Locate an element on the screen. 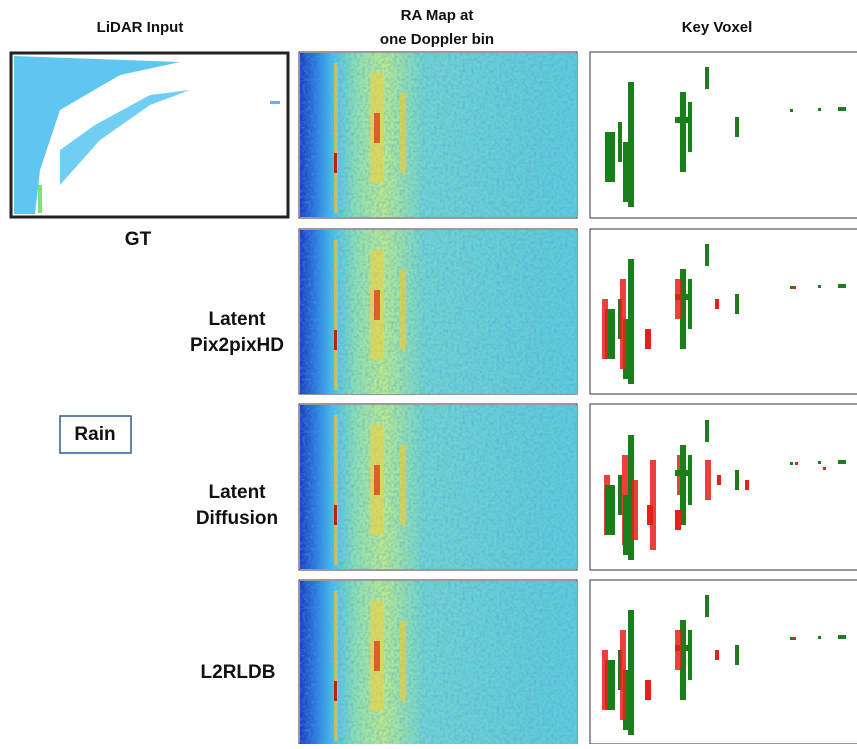 Image resolution: width=857 pixels, height=749 pixels. row-label: L2RLDB is located at coordinates (238, 672).